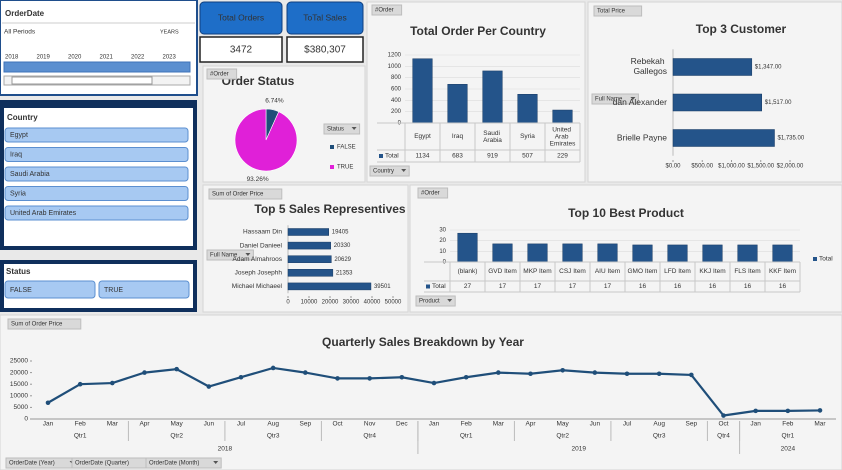 This screenshot has height=470, width=842. I want to click on years-label: 2019, so click(579, 449).